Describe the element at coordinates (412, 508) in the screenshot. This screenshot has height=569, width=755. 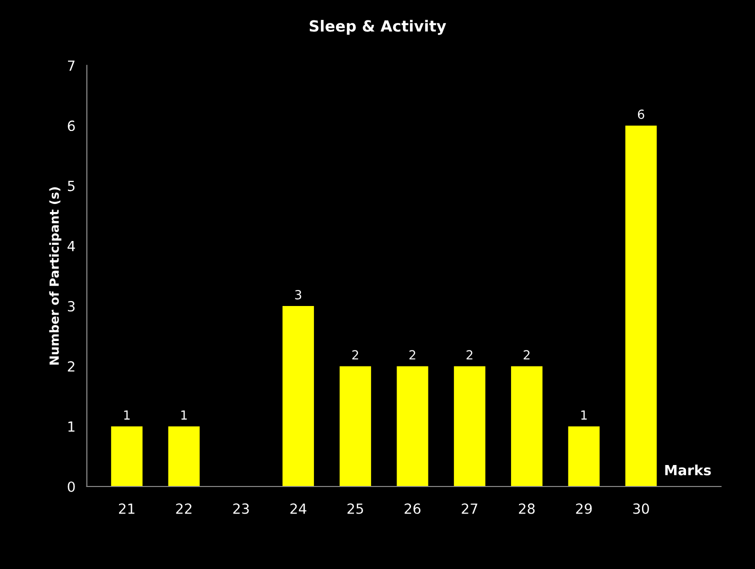
I see `x-tick-label: 26` at that location.